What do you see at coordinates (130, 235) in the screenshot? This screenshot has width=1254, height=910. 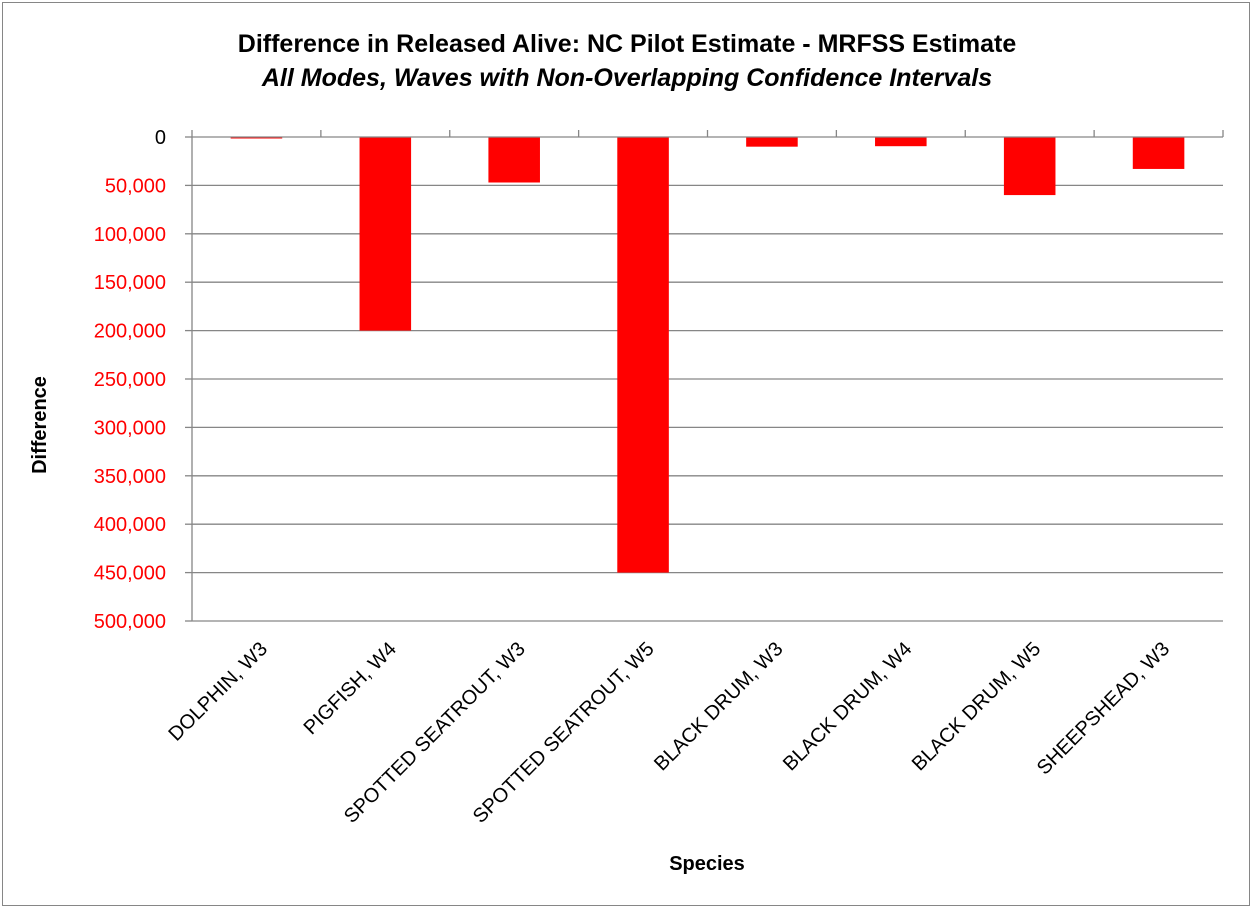 I see `y-tick-label: 100,000` at bounding box center [130, 235].